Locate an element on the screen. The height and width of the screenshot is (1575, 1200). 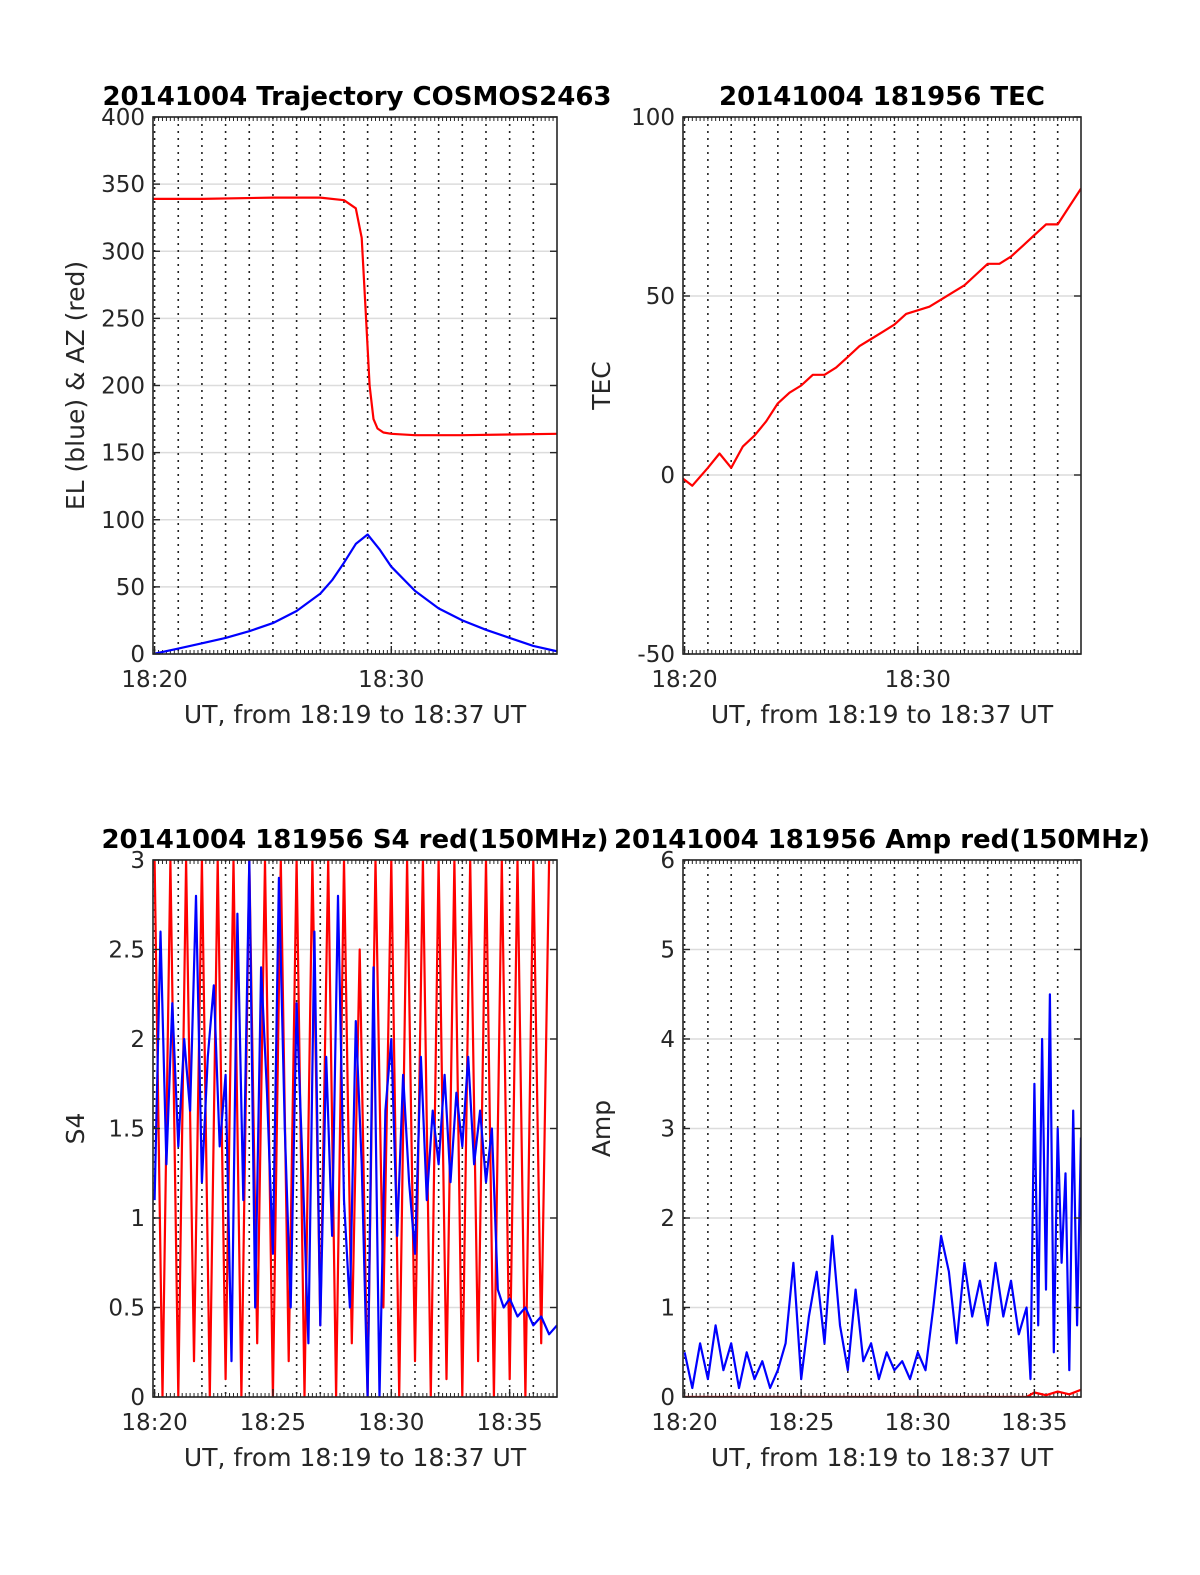
y-axis-label: Amp is located at coordinates (601, 1128).